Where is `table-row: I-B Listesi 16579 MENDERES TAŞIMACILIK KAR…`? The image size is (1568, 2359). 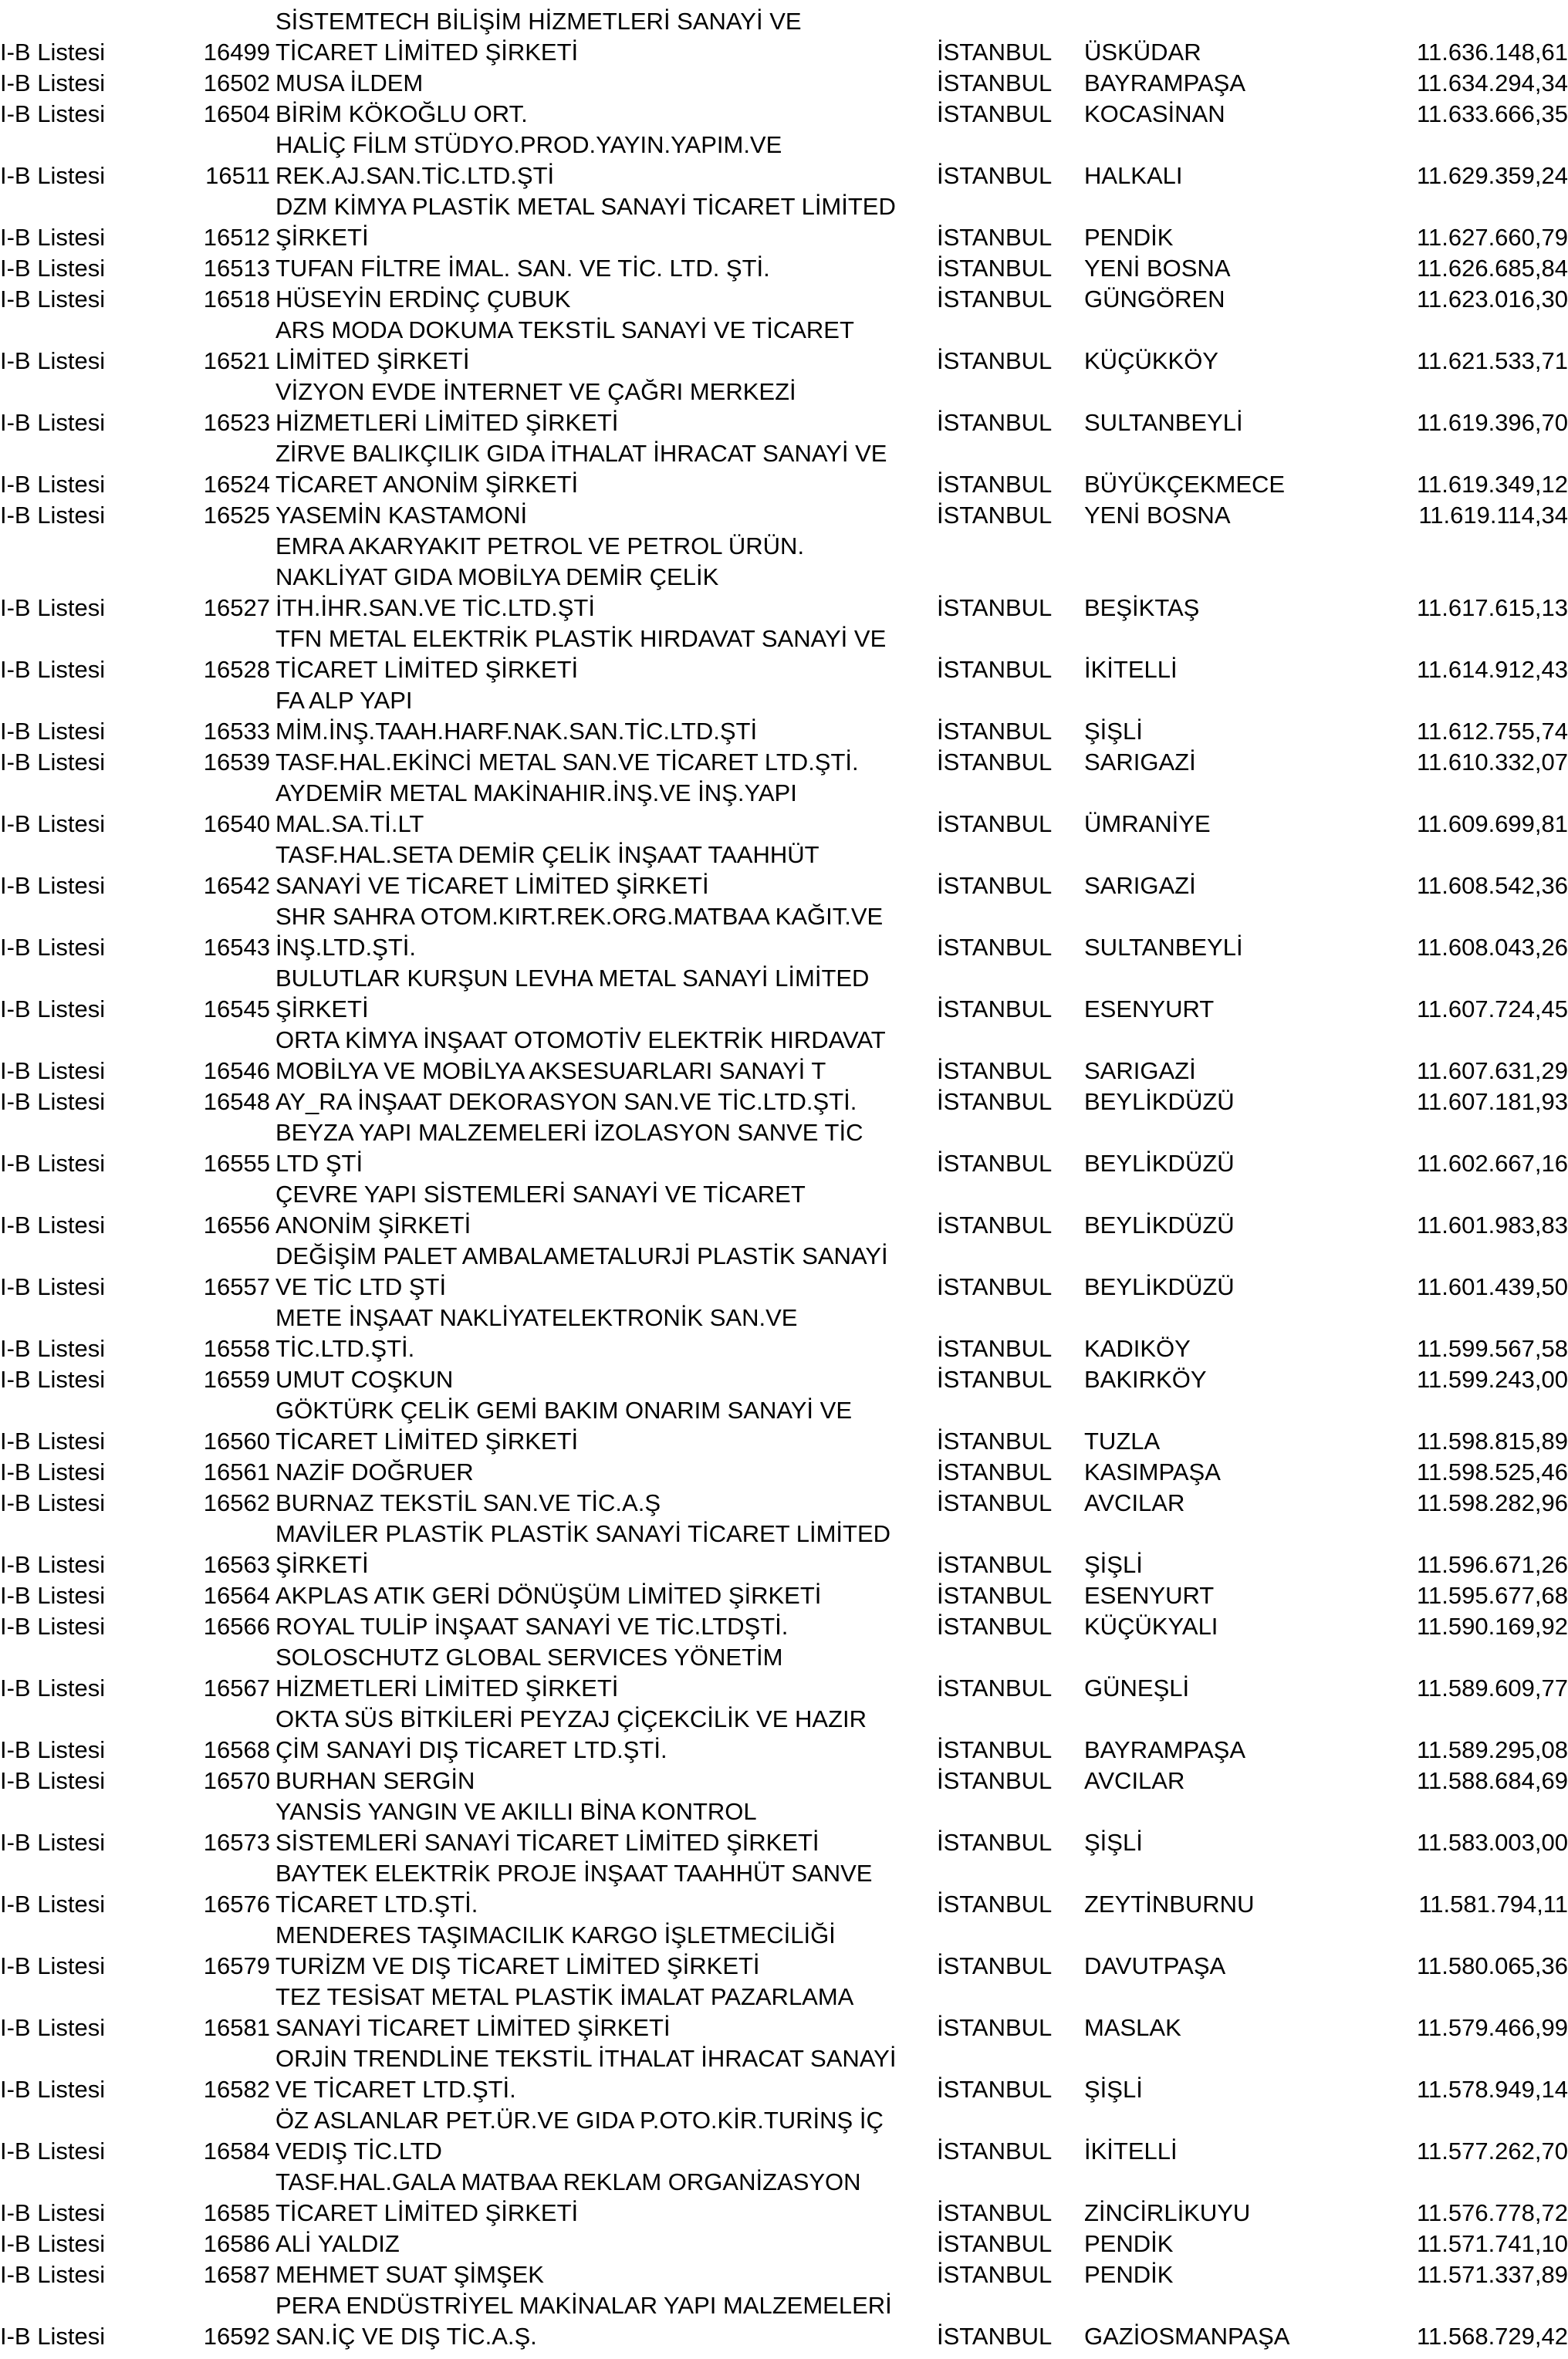 table-row: I-B Listesi 16579 MENDERES TAŞIMACILIK KAR… is located at coordinates (784, 1951).